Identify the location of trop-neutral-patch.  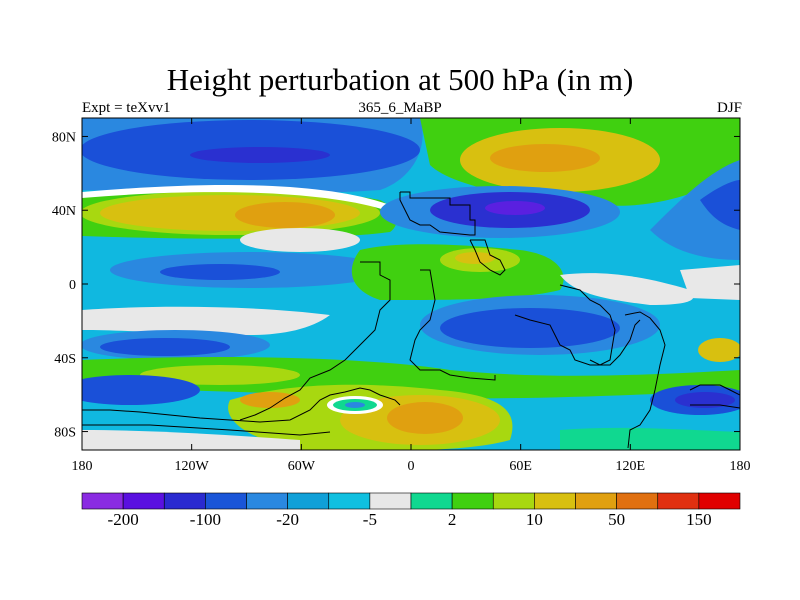
(300, 240).